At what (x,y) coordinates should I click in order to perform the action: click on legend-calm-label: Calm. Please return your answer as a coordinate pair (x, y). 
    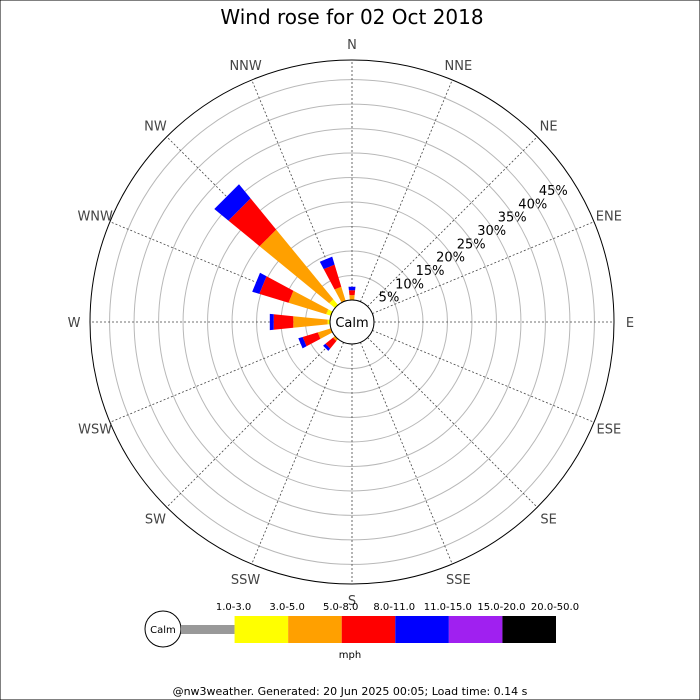
    Looking at the image, I should click on (163, 630).